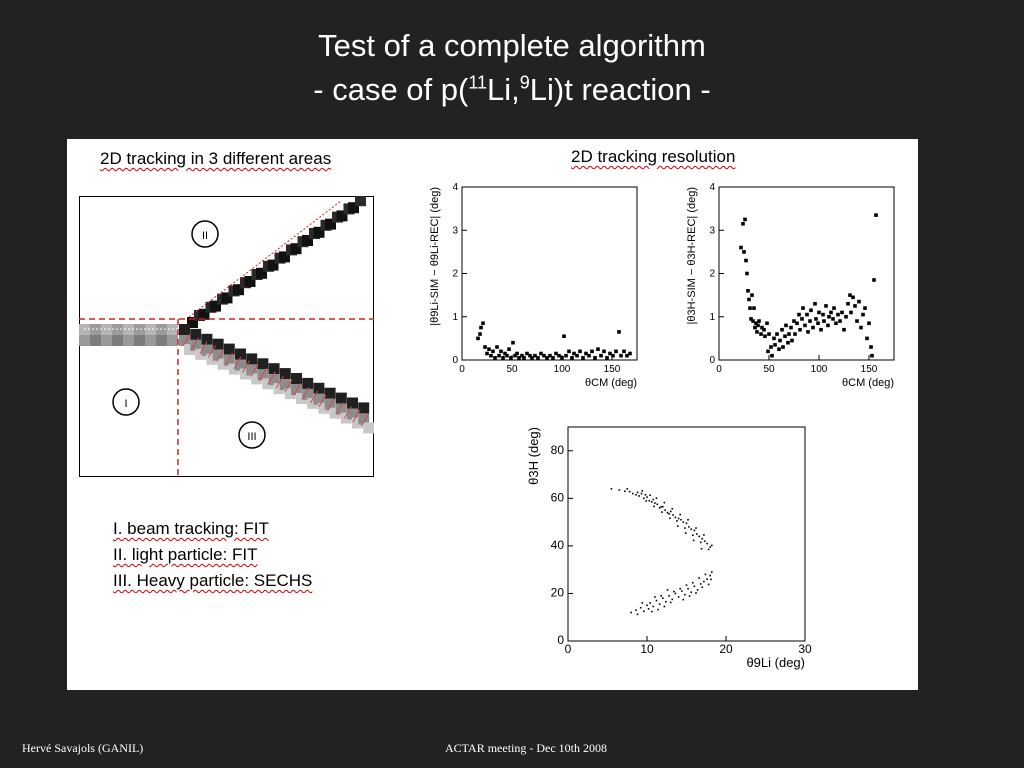 Image resolution: width=1024 pixels, height=768 pixels. I want to click on y-tick-label: 20, so click(558, 592).